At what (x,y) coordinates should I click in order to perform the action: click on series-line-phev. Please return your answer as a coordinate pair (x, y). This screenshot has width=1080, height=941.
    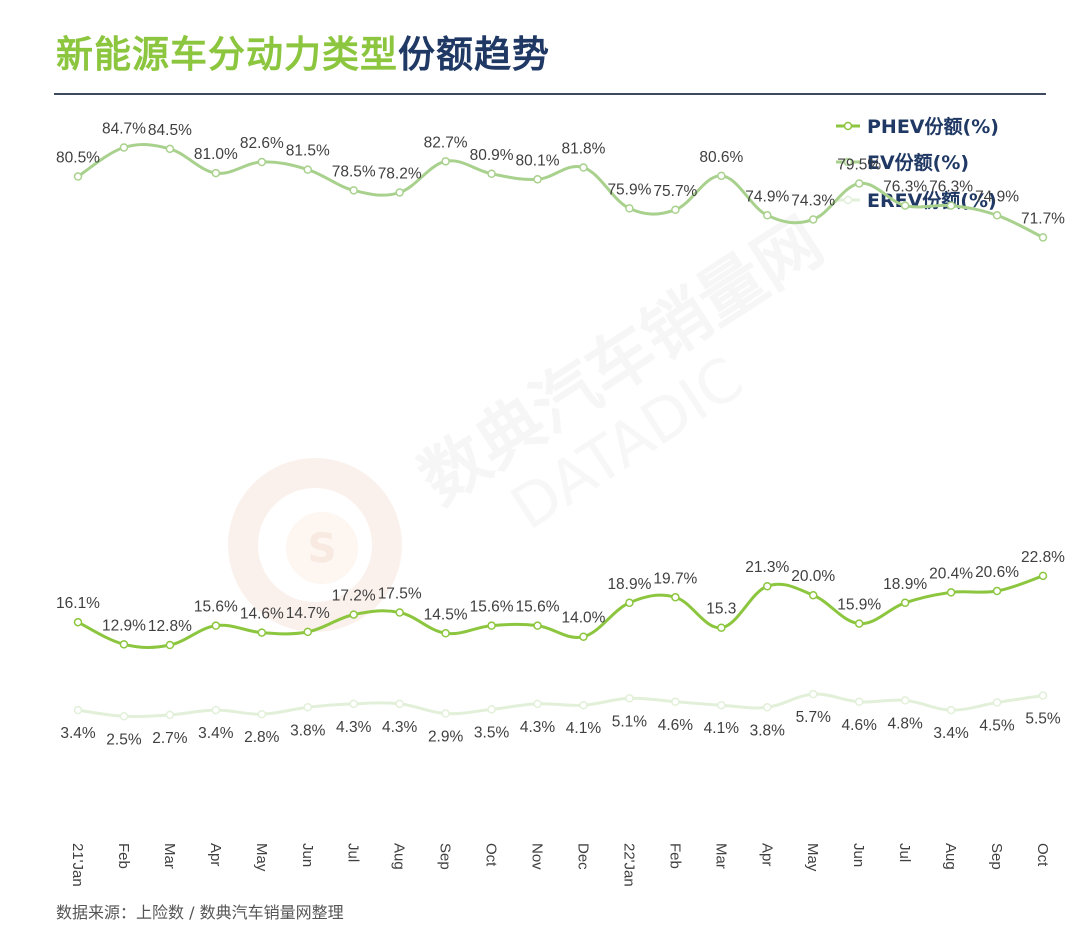
    Looking at the image, I should click on (560, 611).